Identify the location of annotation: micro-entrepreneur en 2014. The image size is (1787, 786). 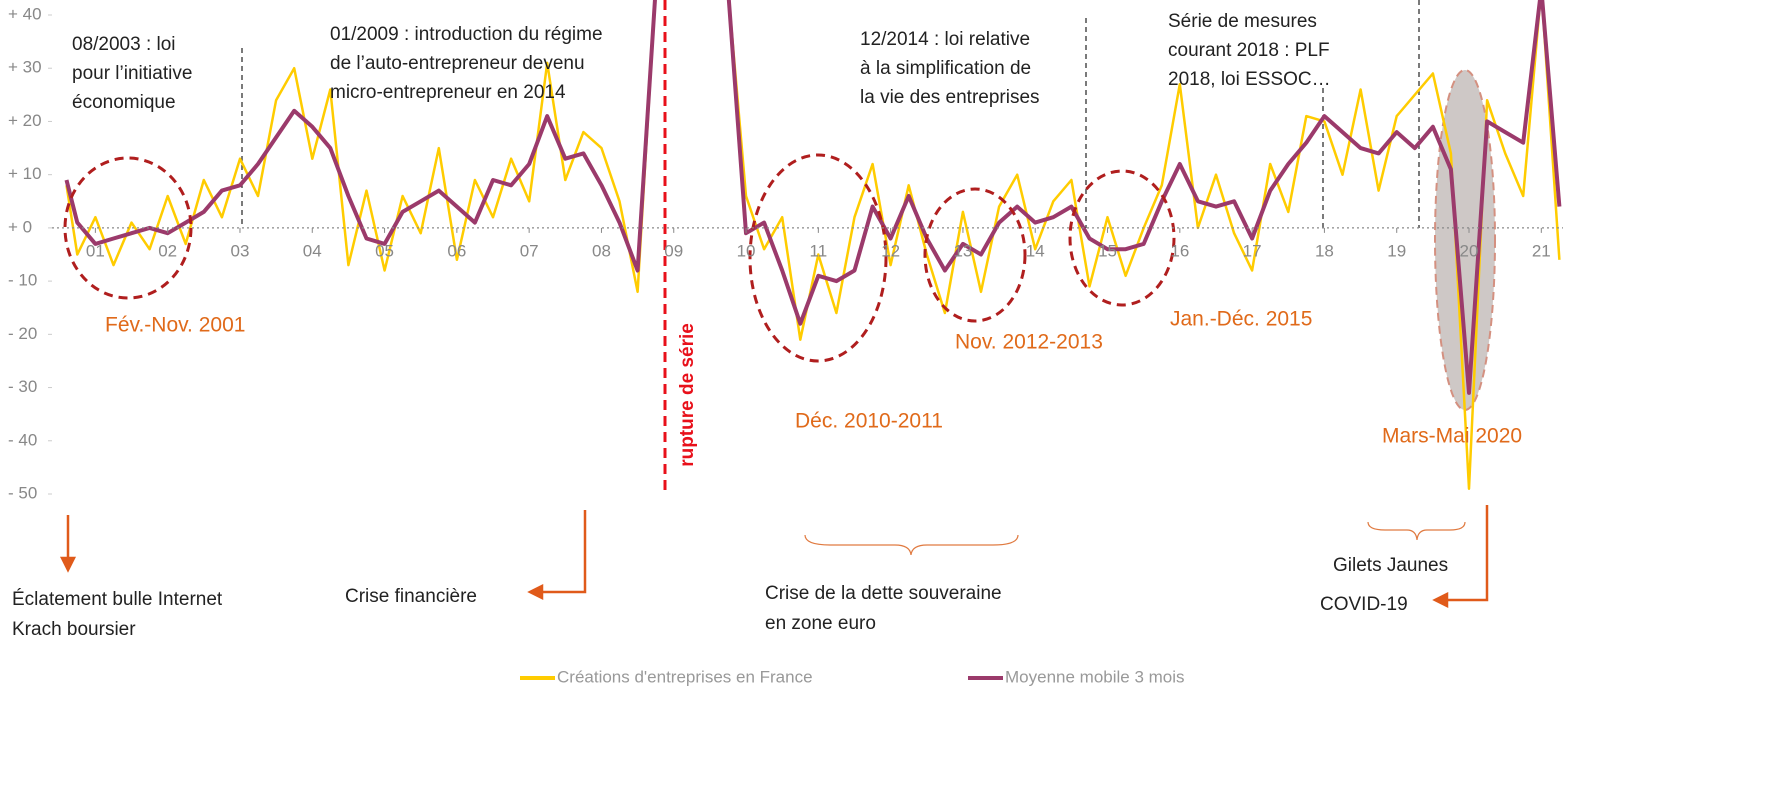
(448, 92).